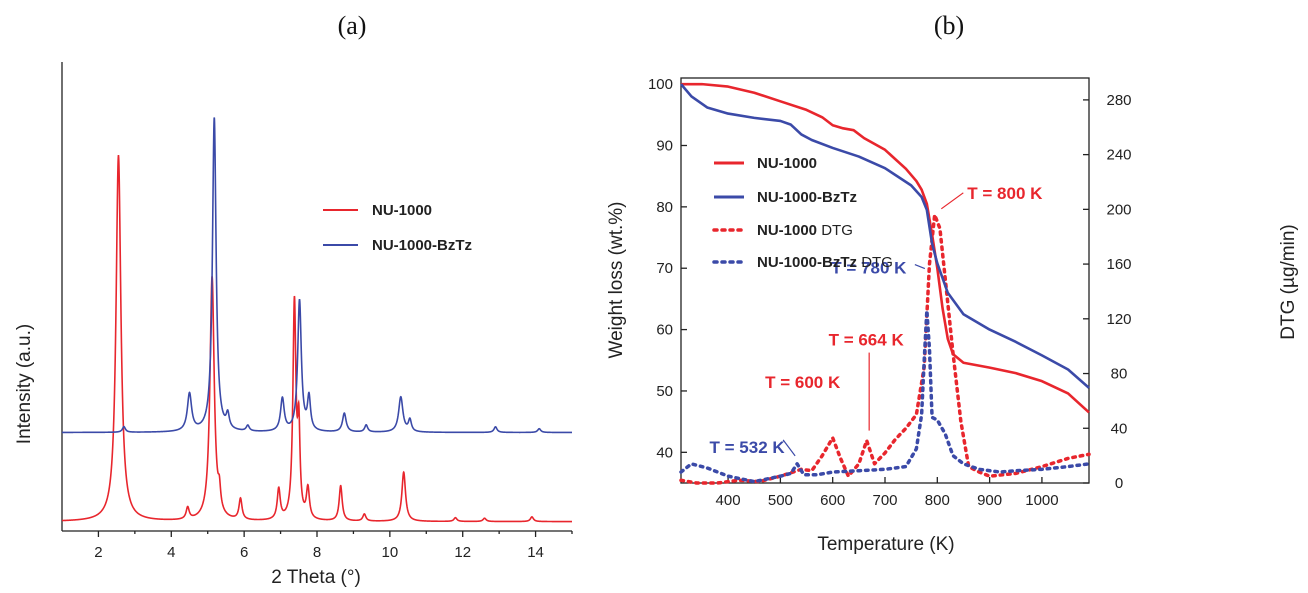  What do you see at coordinates (1288, 281) in the screenshot?
I see `panel-b-y2-axis-title: DTG (µg/min)` at bounding box center [1288, 281].